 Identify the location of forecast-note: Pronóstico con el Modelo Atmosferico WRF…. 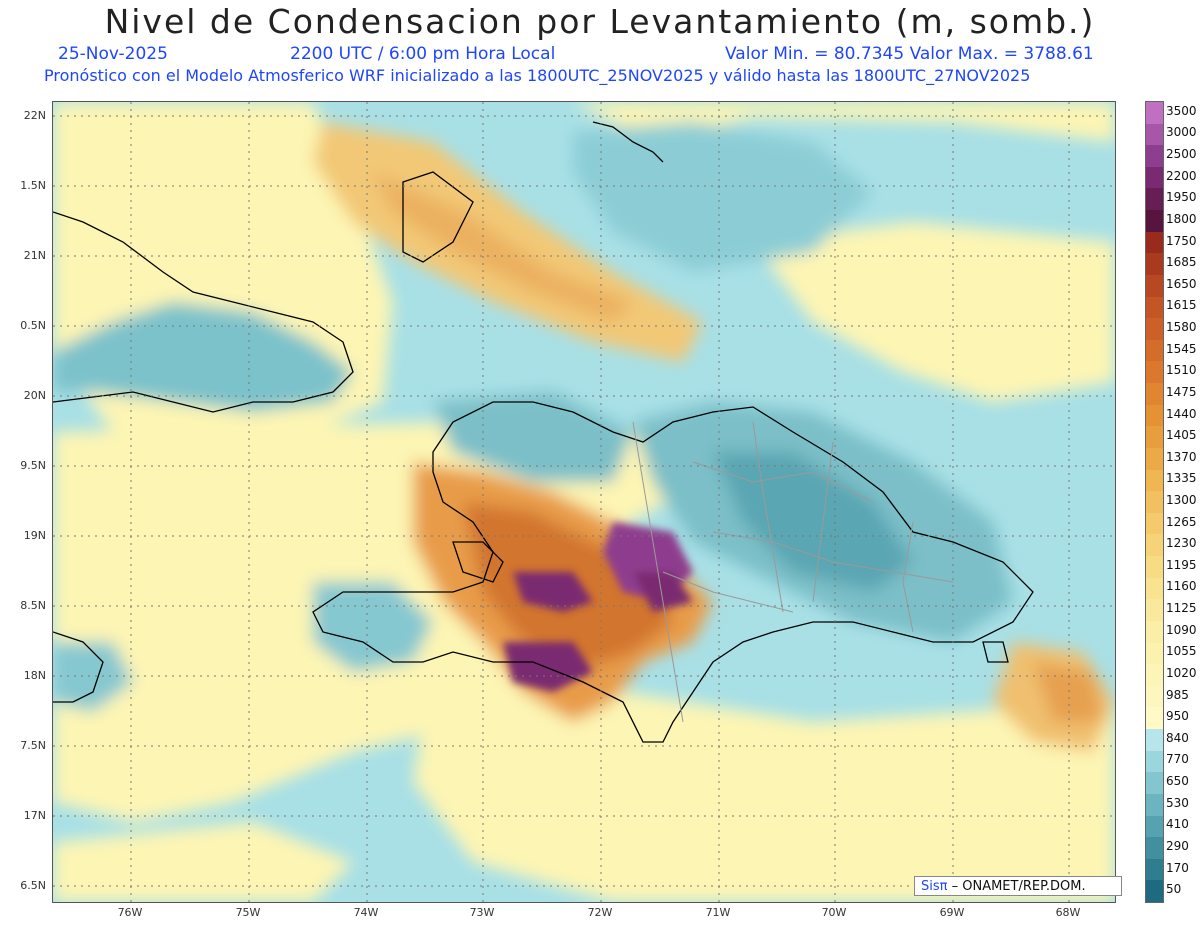
(537, 75).